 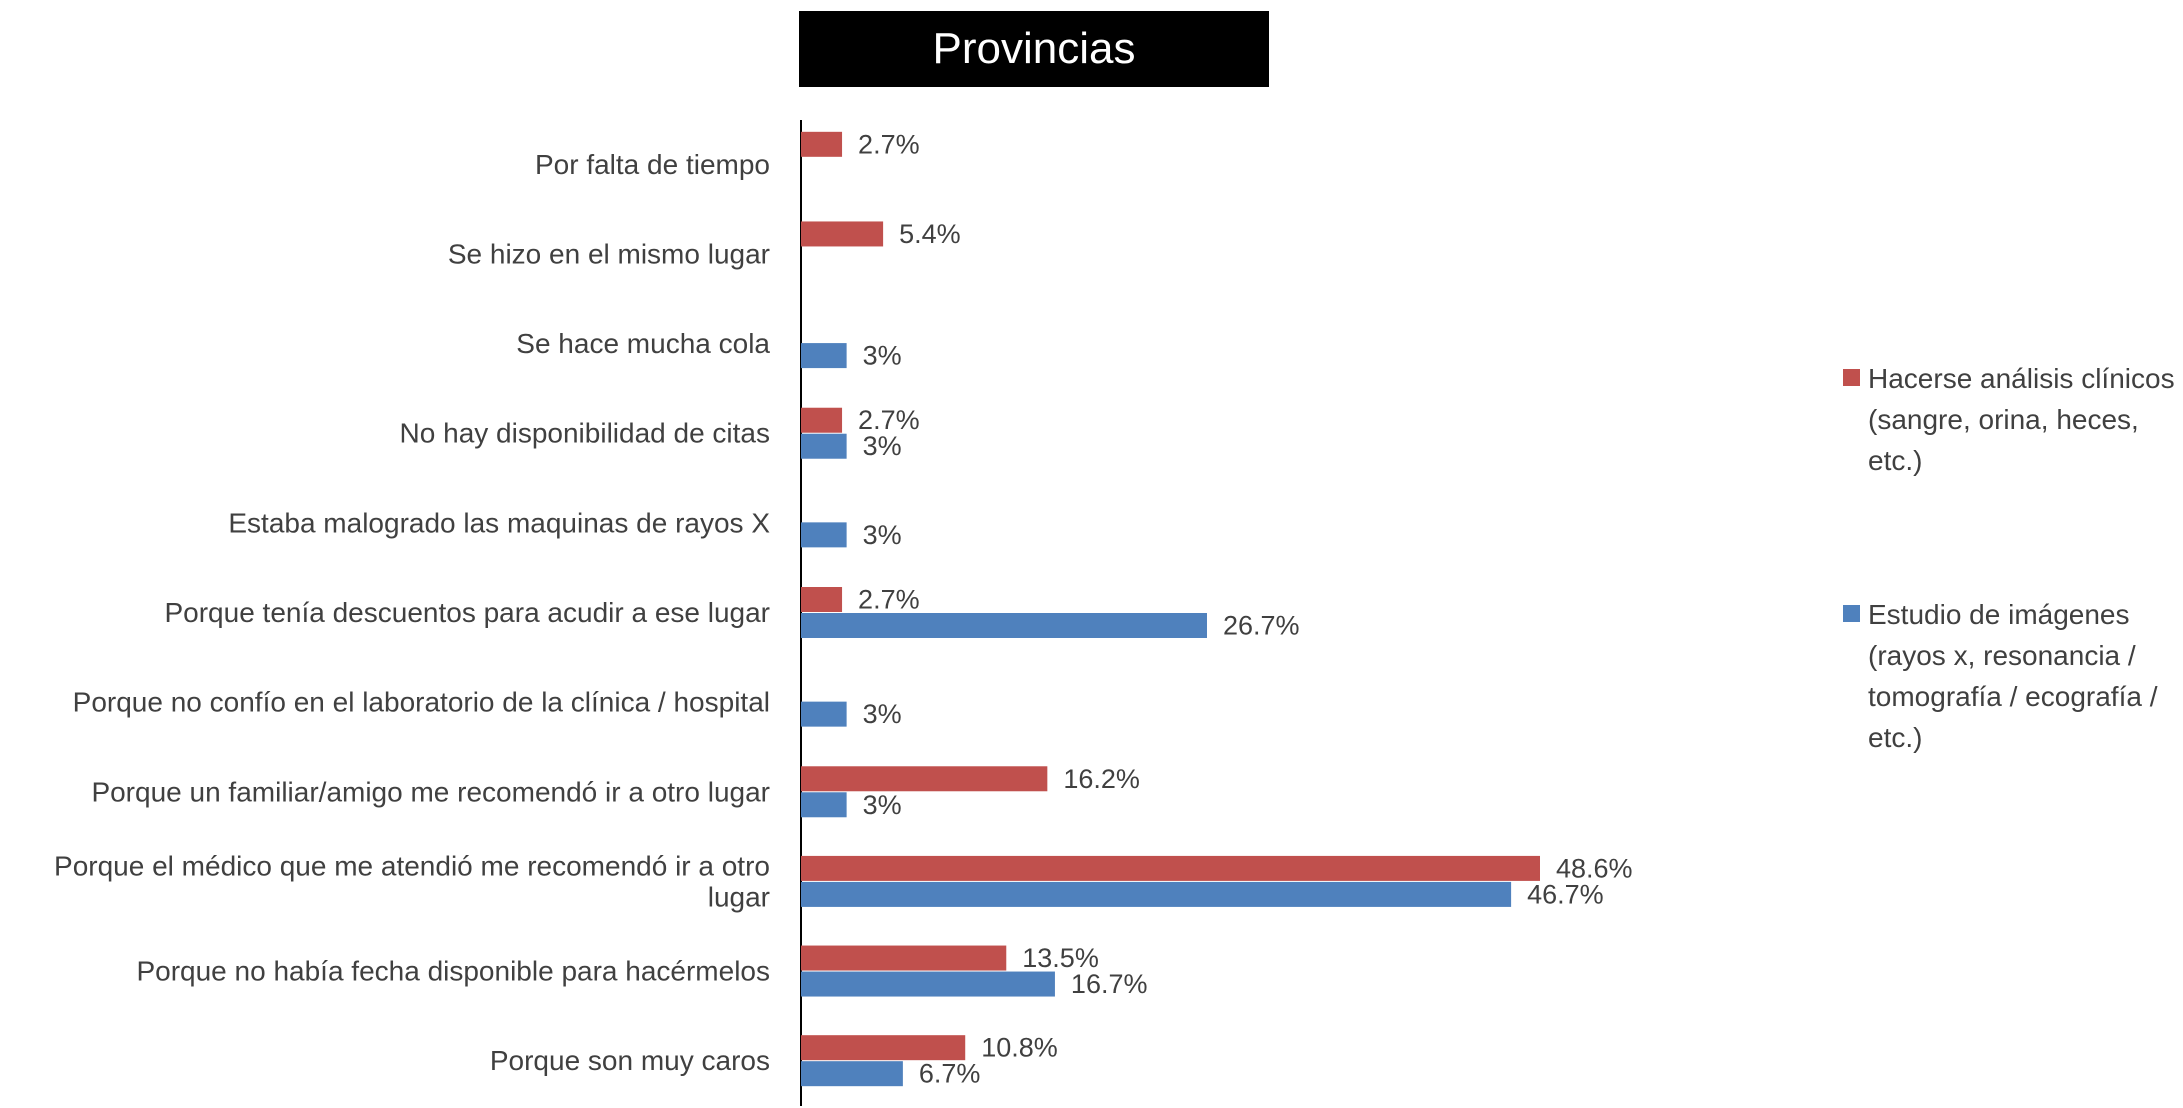 I want to click on data-label: 6.7%, so click(x=950, y=1074).